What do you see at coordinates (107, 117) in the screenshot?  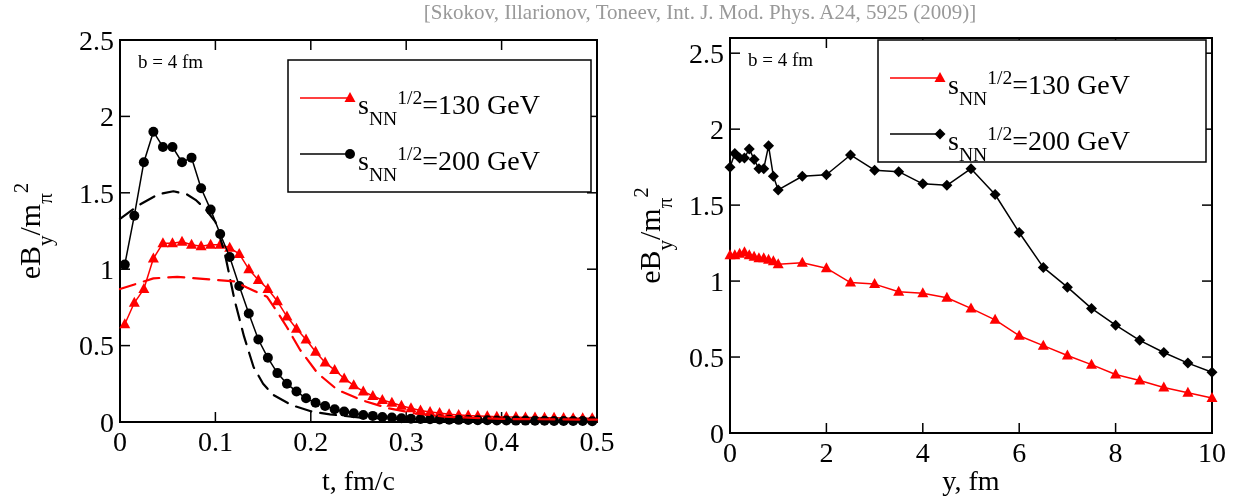 I see `y-tick-label: 2` at bounding box center [107, 117].